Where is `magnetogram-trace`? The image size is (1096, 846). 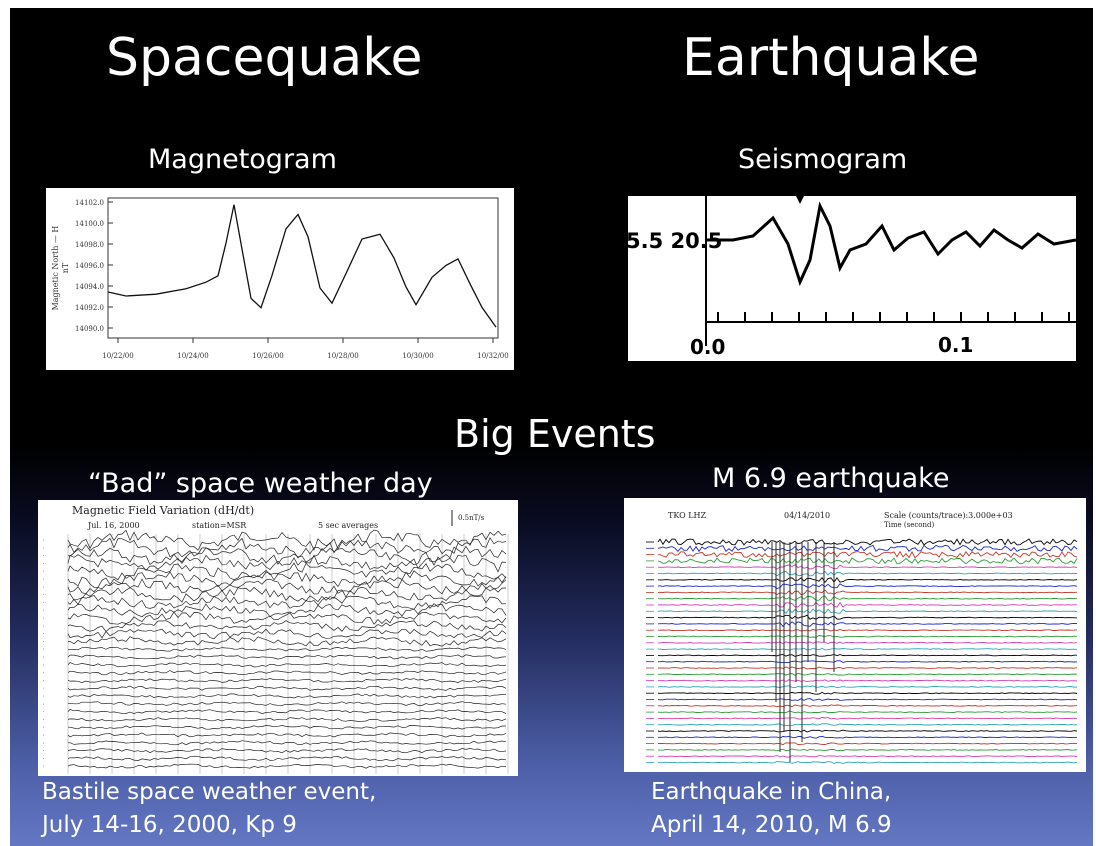
magnetogram-trace is located at coordinates (302, 266).